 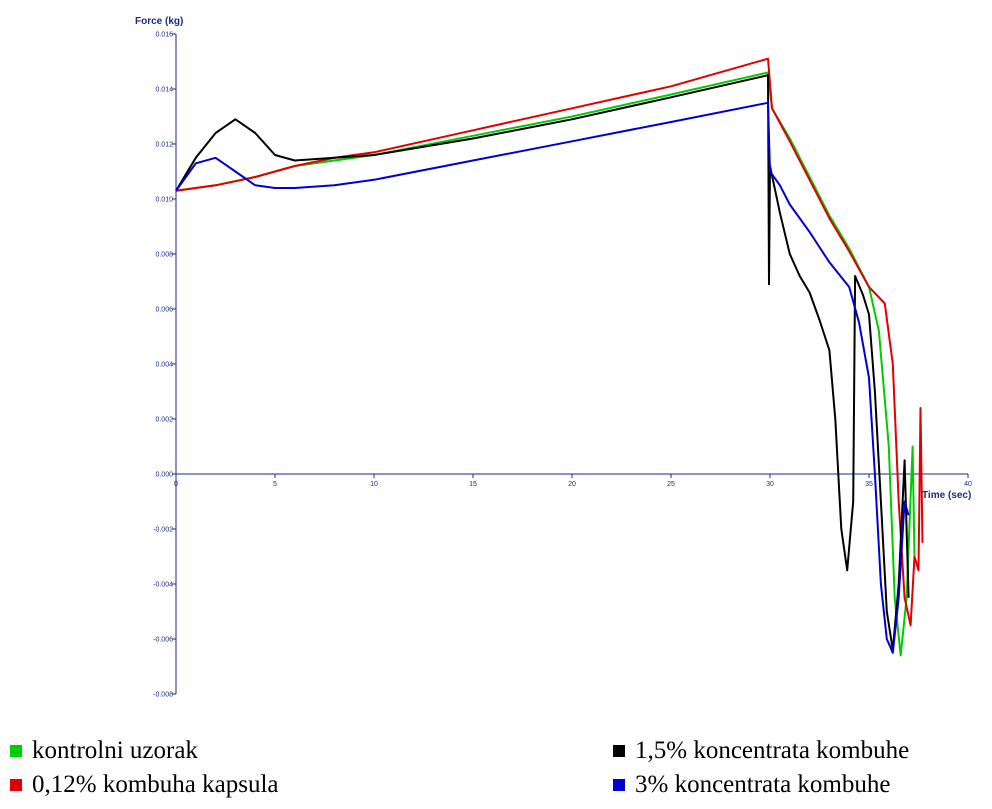 I want to click on y-axis-title: Force (kg), so click(x=159, y=21).